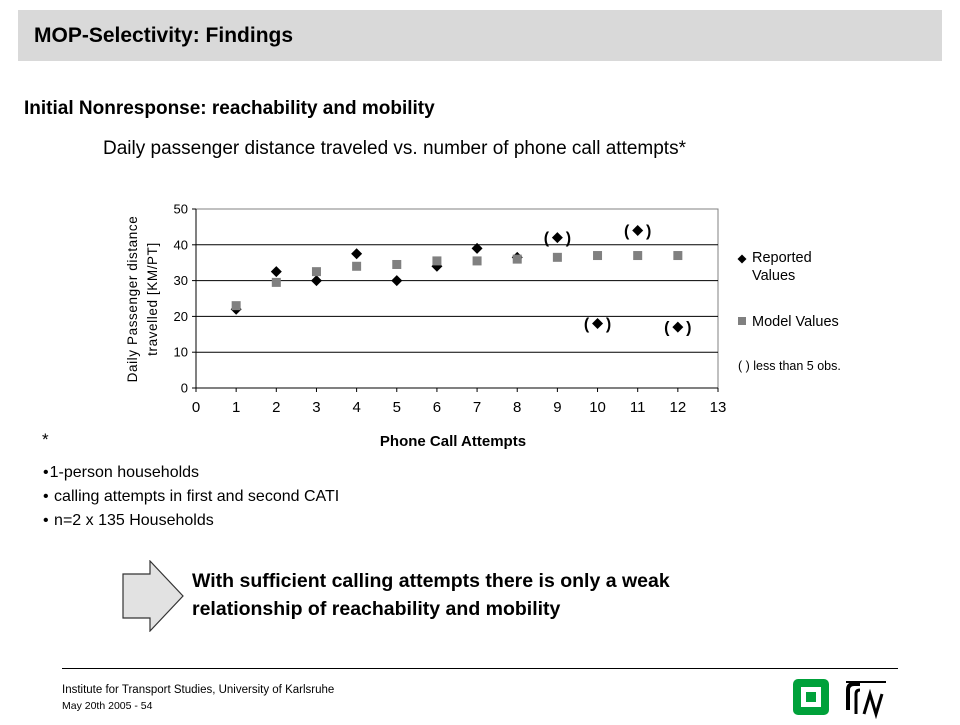 This screenshot has width=960, height=725. What do you see at coordinates (181, 316) in the screenshot?
I see `y-tick-label: 20` at bounding box center [181, 316].